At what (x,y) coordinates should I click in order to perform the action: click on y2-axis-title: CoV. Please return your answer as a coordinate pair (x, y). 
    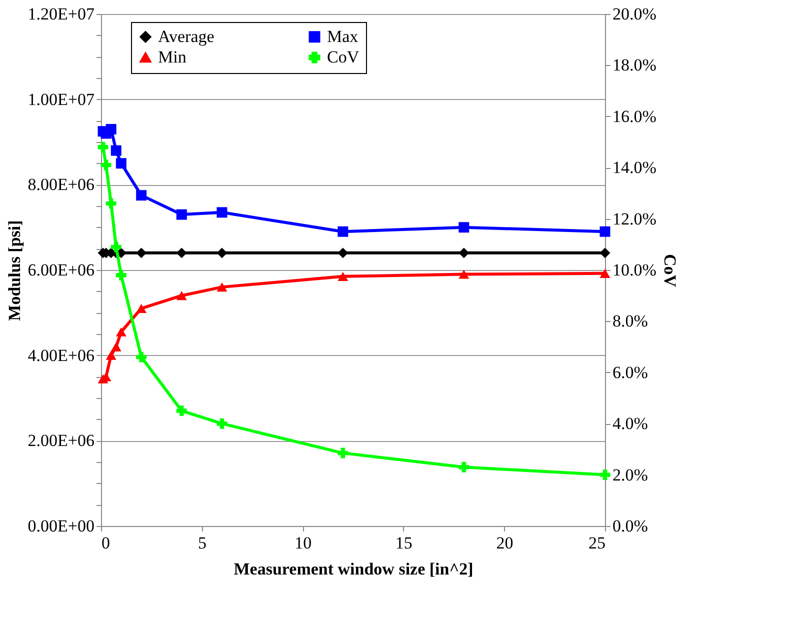
    Looking at the image, I should click on (670, 271).